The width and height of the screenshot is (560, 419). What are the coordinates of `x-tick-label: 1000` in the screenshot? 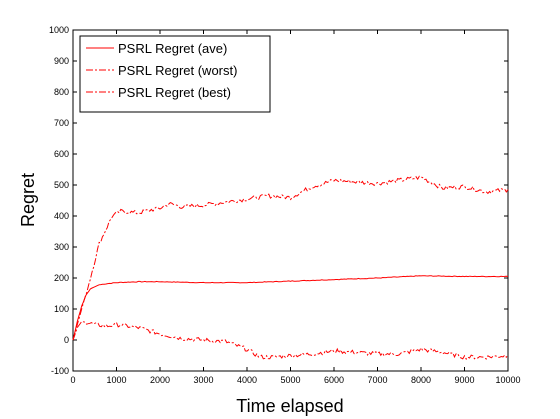 It's located at (116, 380).